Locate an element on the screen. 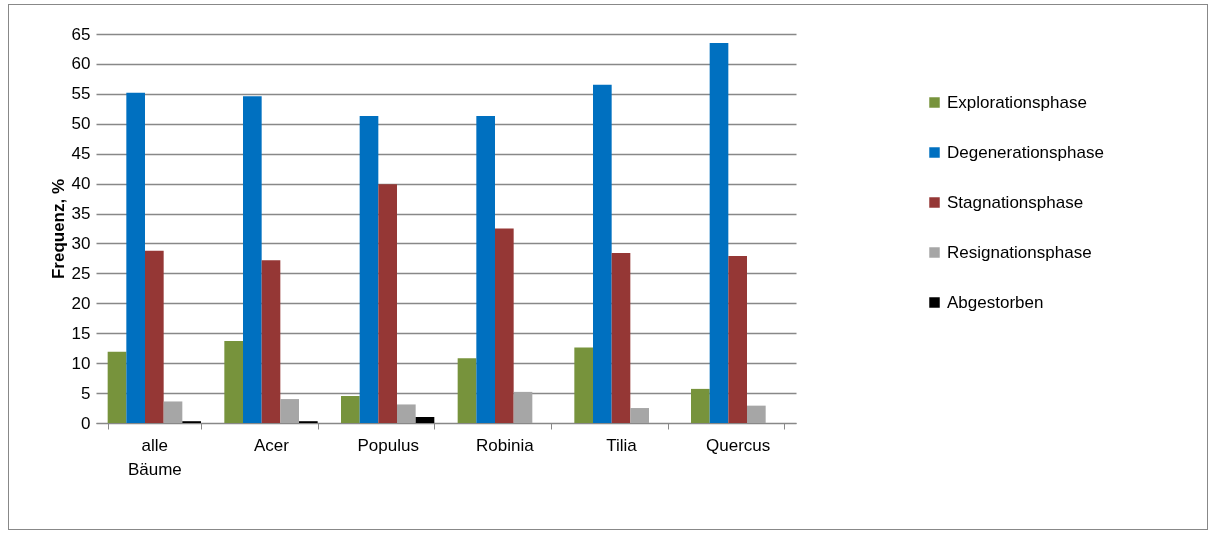 This screenshot has height=536, width=1217. y-tick-label: 15 is located at coordinates (81, 333).